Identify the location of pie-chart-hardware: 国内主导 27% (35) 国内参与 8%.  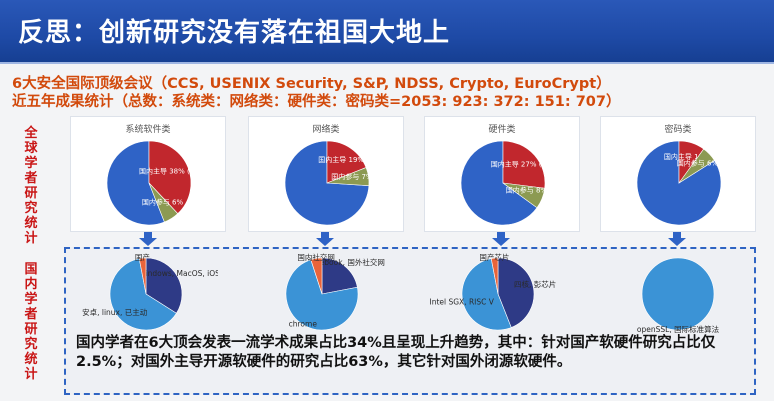
(507, 183).